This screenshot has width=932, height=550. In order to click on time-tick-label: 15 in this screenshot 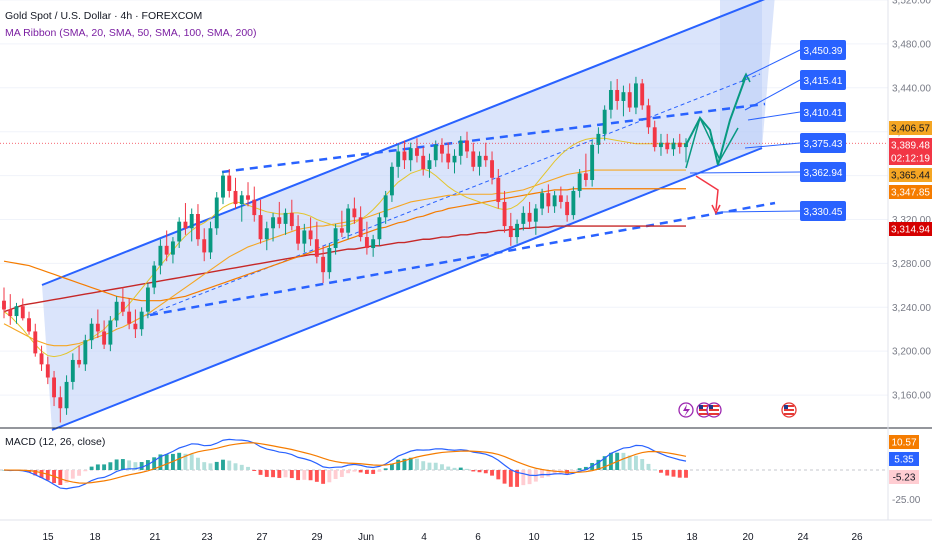, I will do `click(48, 537)`.